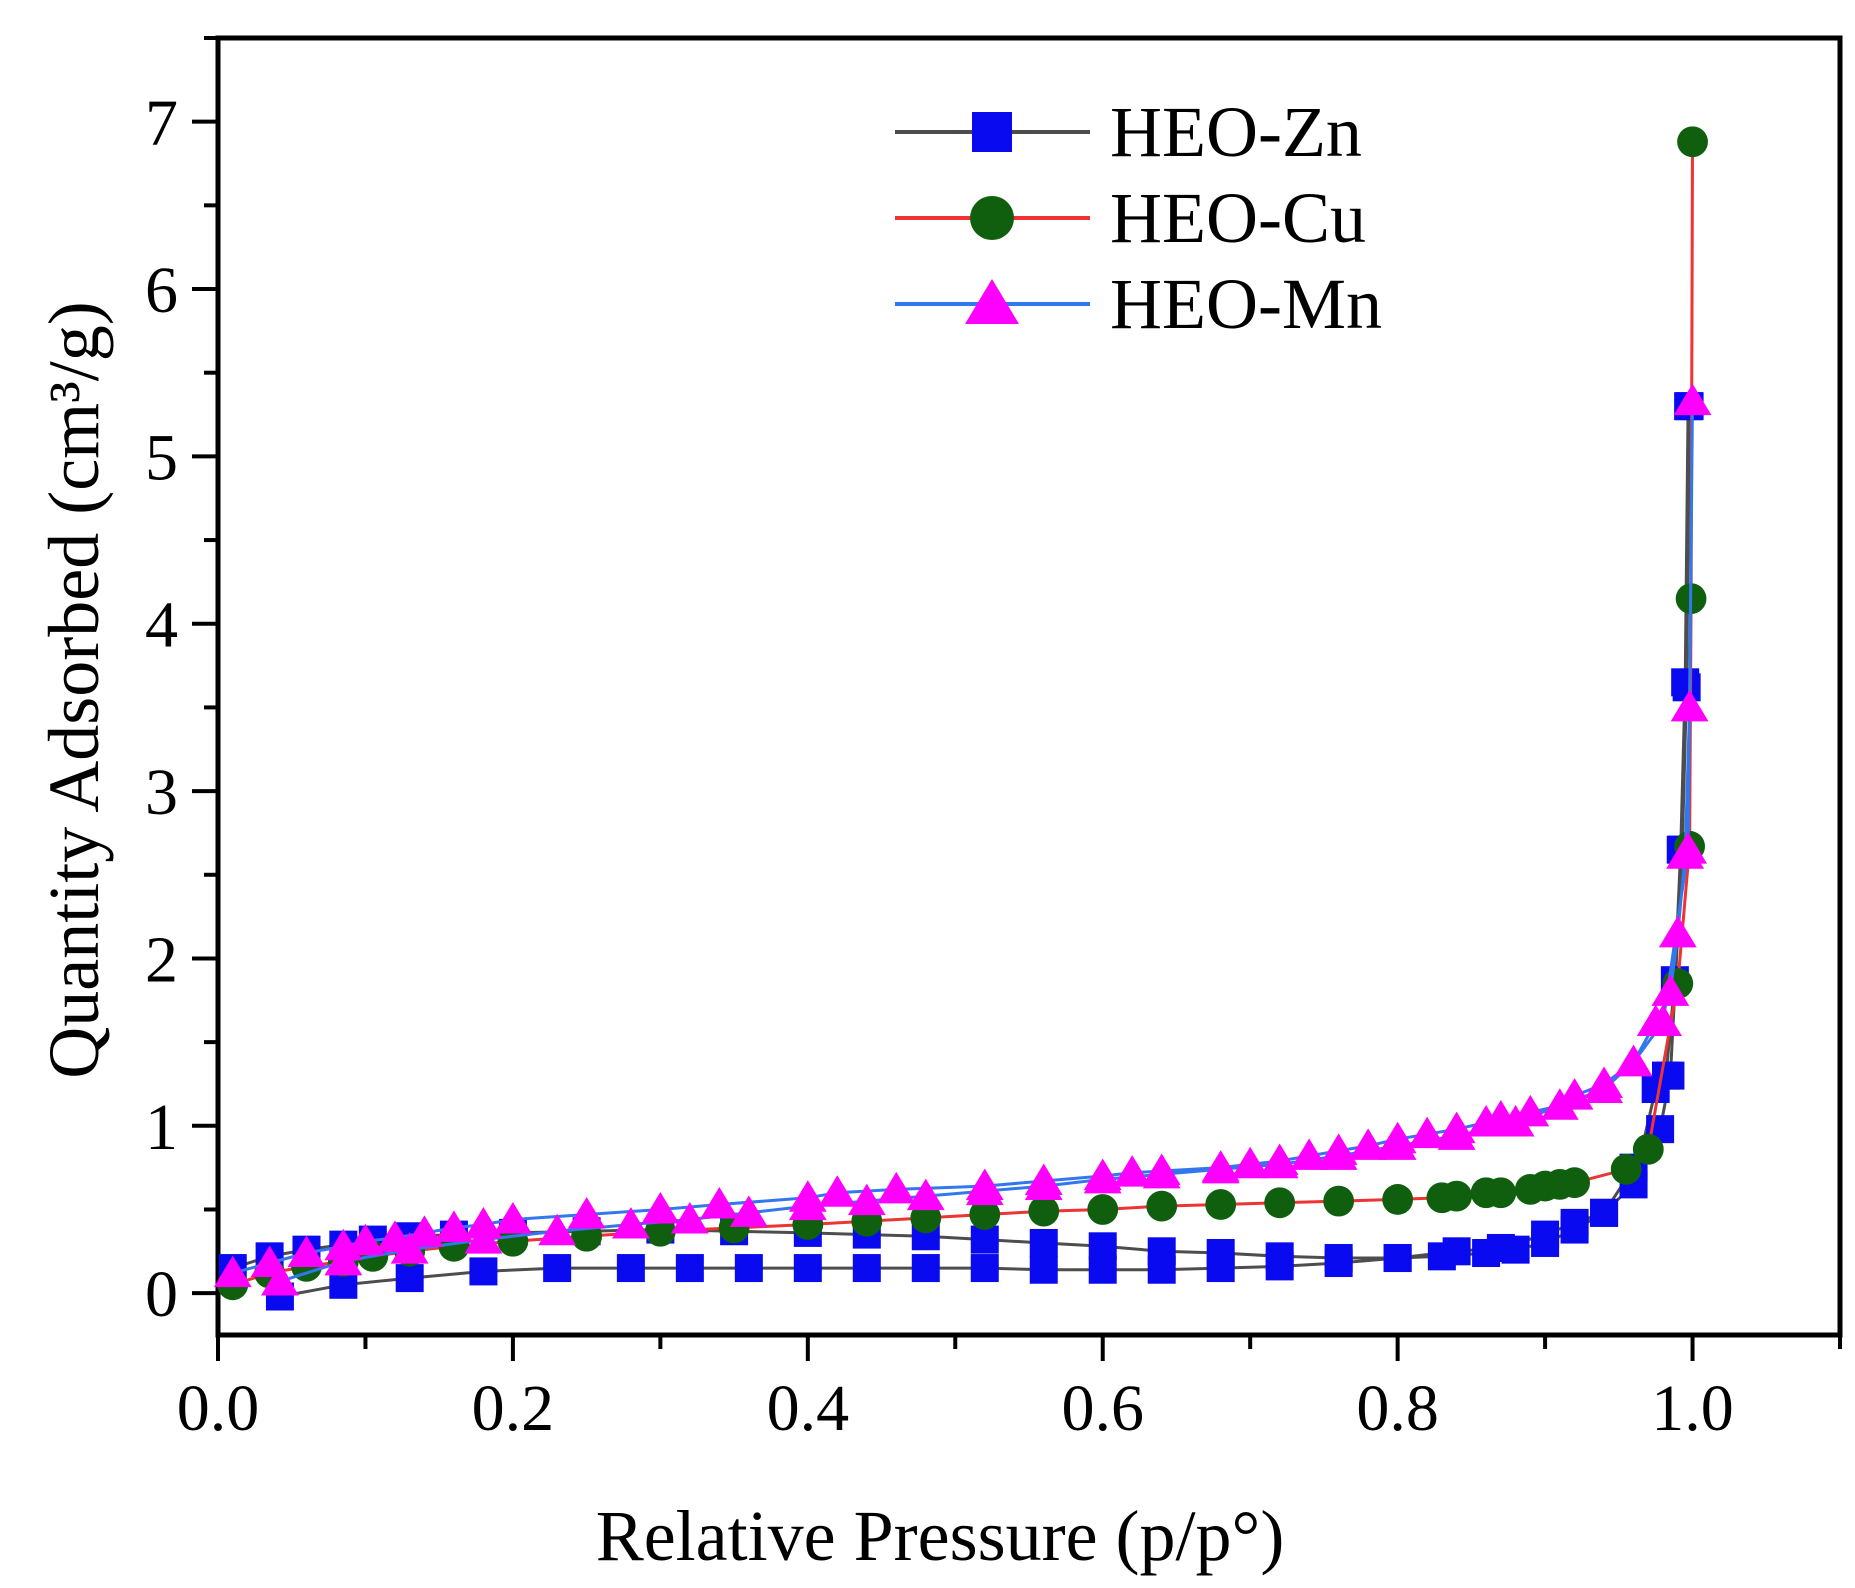 The image size is (1855, 1588). Describe the element at coordinates (1102, 1408) in the screenshot. I see `x-tick-label: 0.6` at that location.